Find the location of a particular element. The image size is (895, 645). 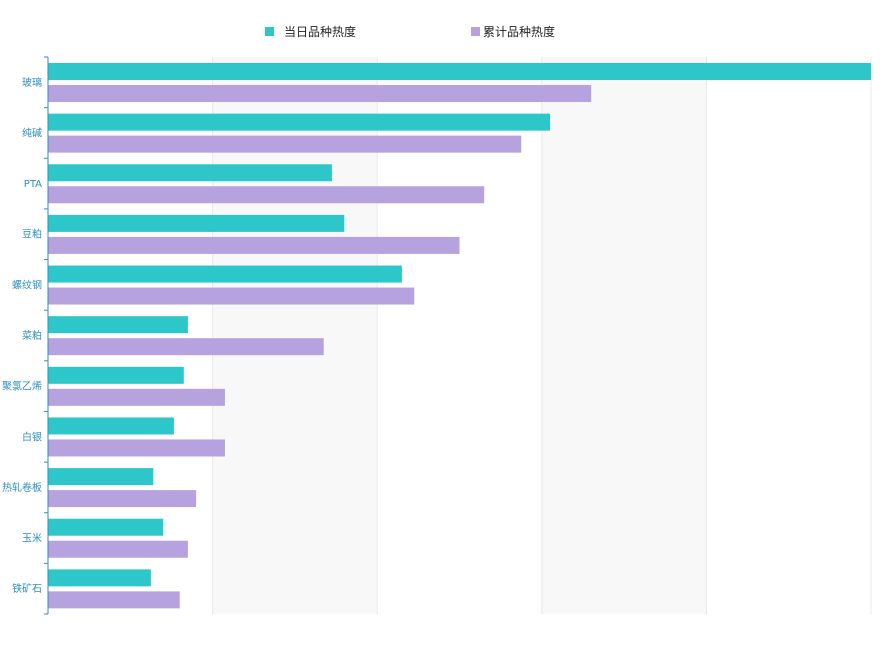

category-label: PTA is located at coordinates (33, 184).